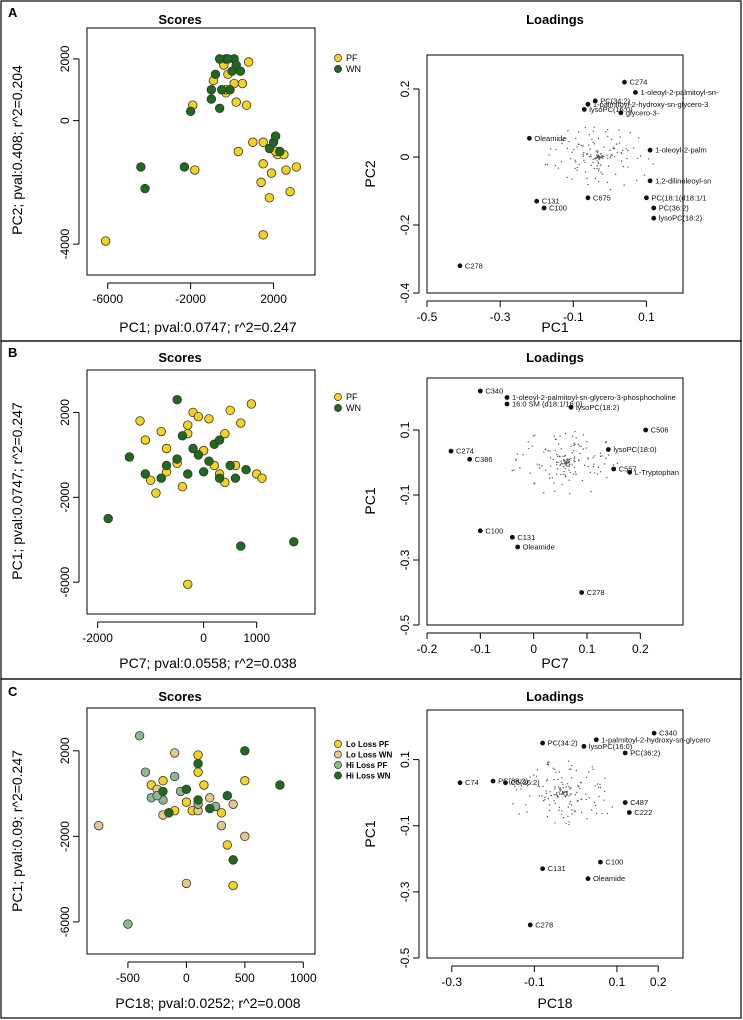  What do you see at coordinates (369, 755) in the screenshot?
I see `legend-label: Lo Loss WN` at bounding box center [369, 755].